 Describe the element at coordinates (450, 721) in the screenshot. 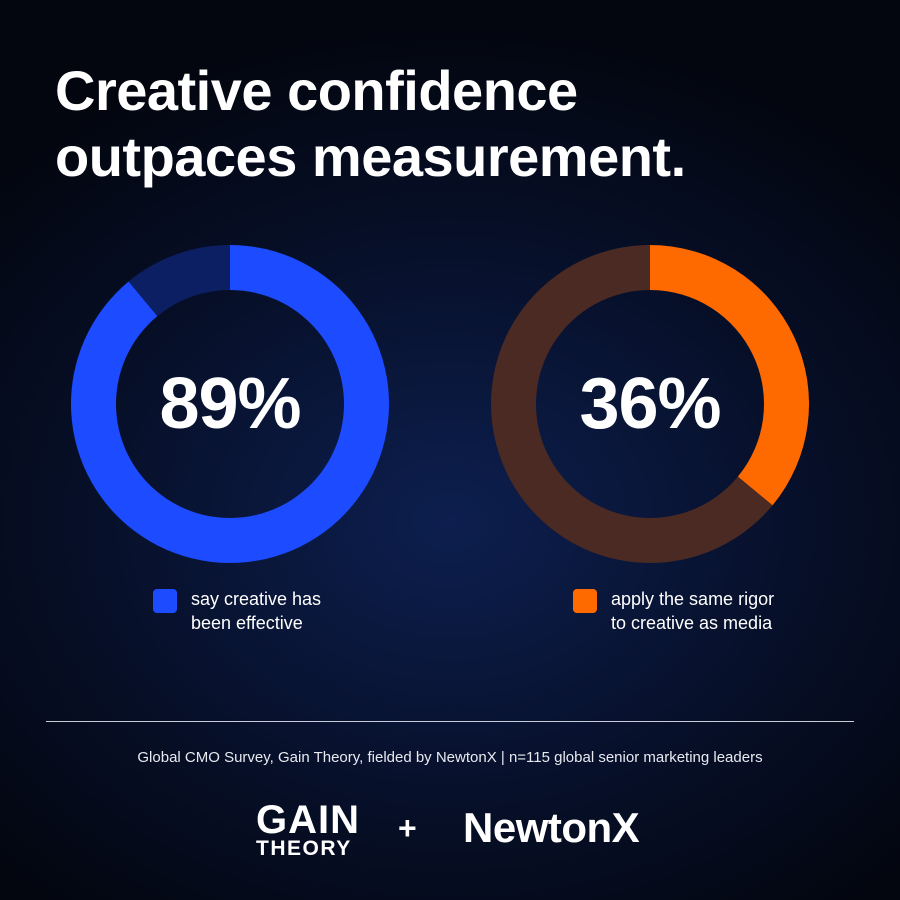

I see `footer-divider` at that location.